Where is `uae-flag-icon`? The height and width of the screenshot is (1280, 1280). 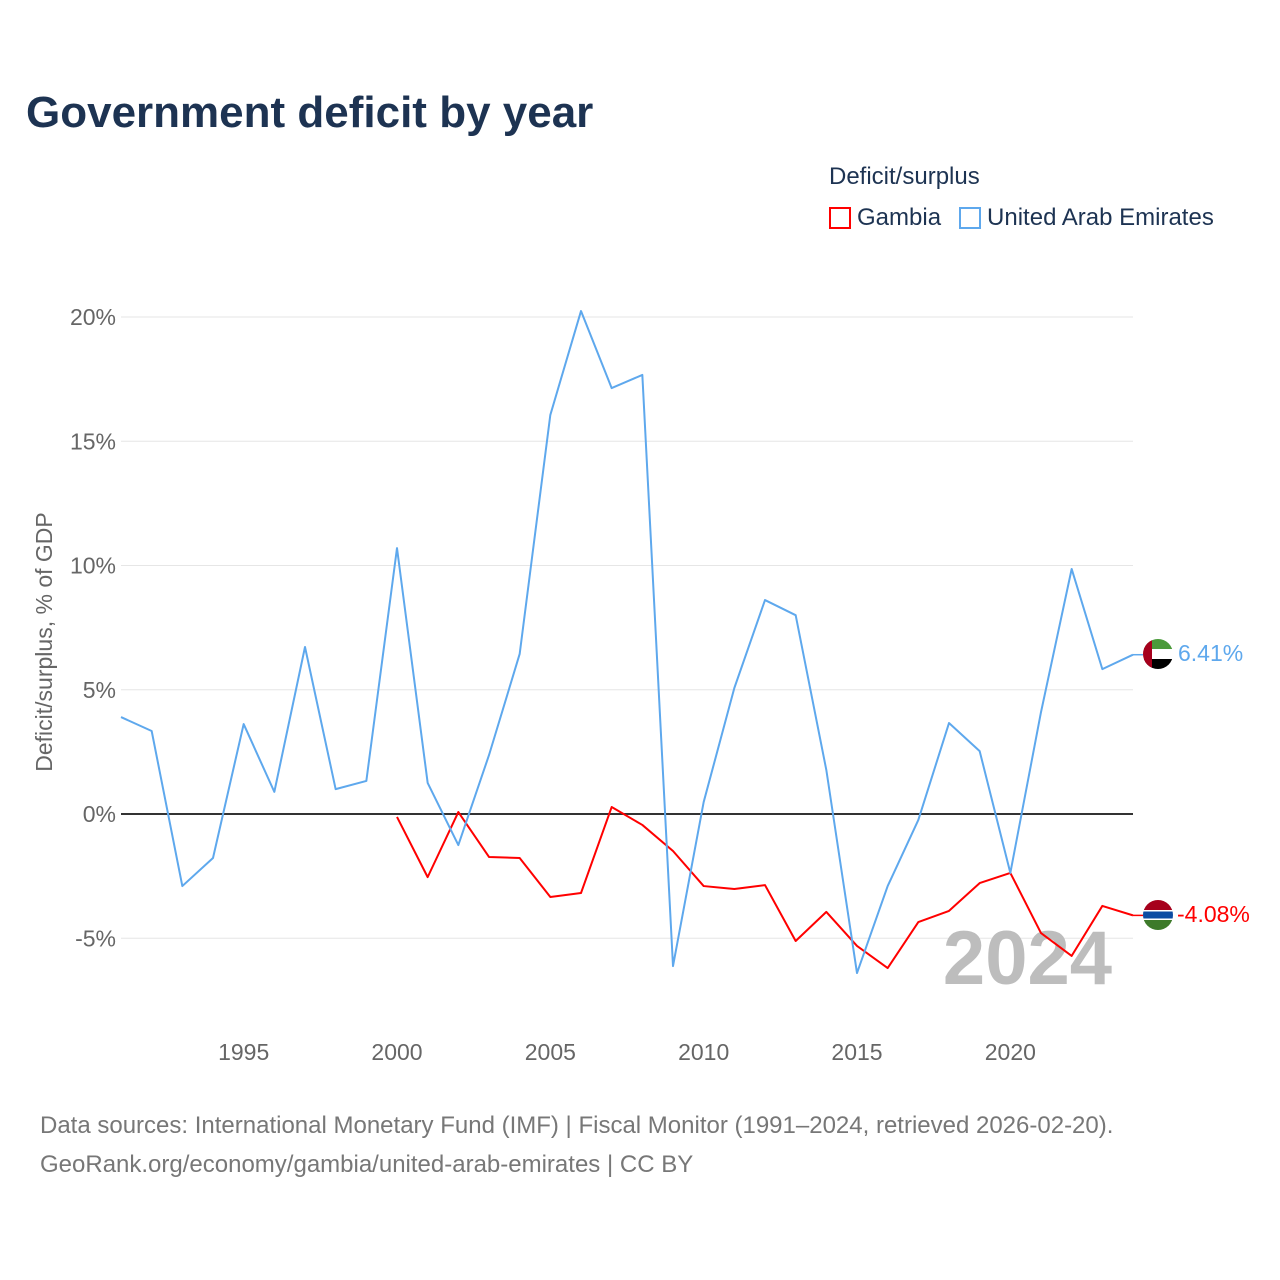
uae-flag-icon is located at coordinates (1158, 654).